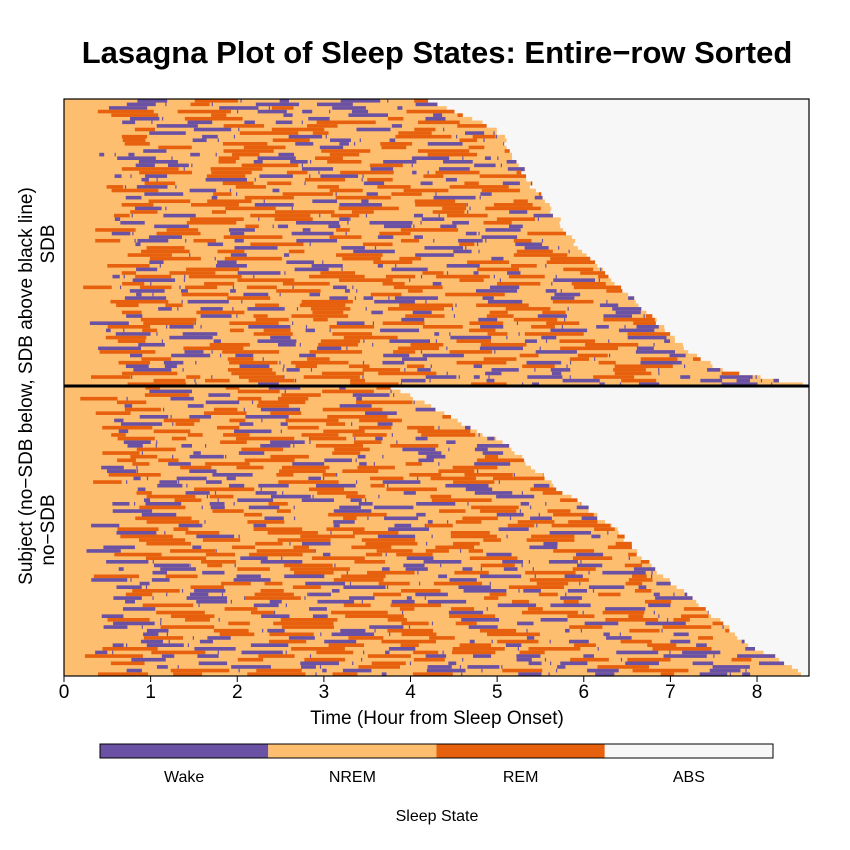 This screenshot has height=850, width=850. What do you see at coordinates (583, 692) in the screenshot?
I see `x-tick-label: 6` at bounding box center [583, 692].